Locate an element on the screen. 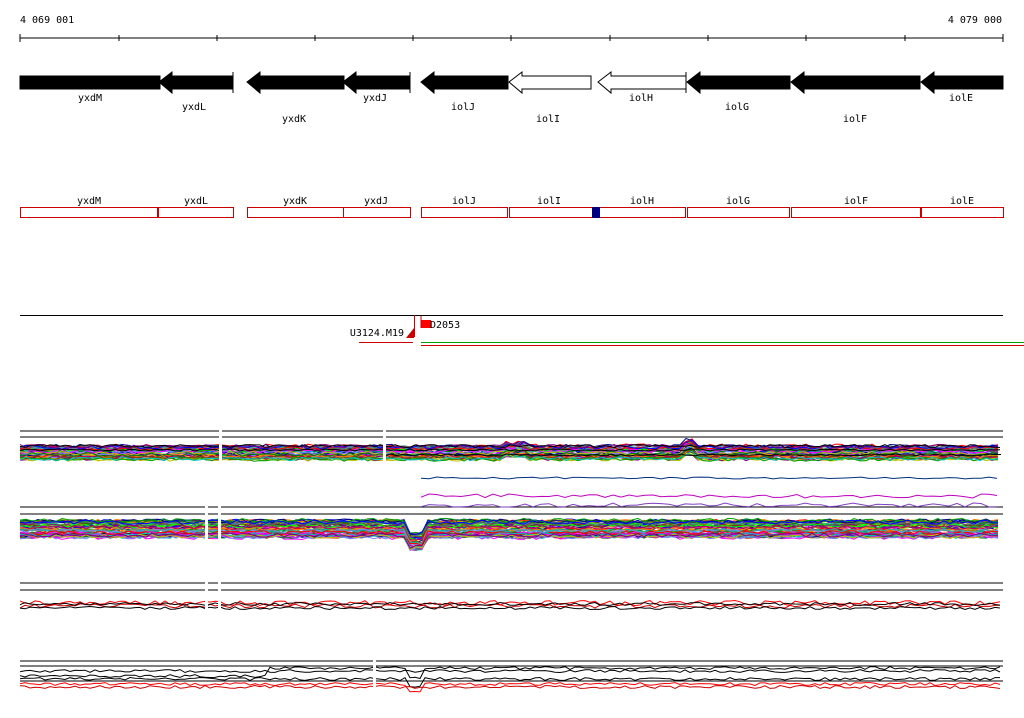  gene-label-yxdJ: yxdJ is located at coordinates (375, 98).